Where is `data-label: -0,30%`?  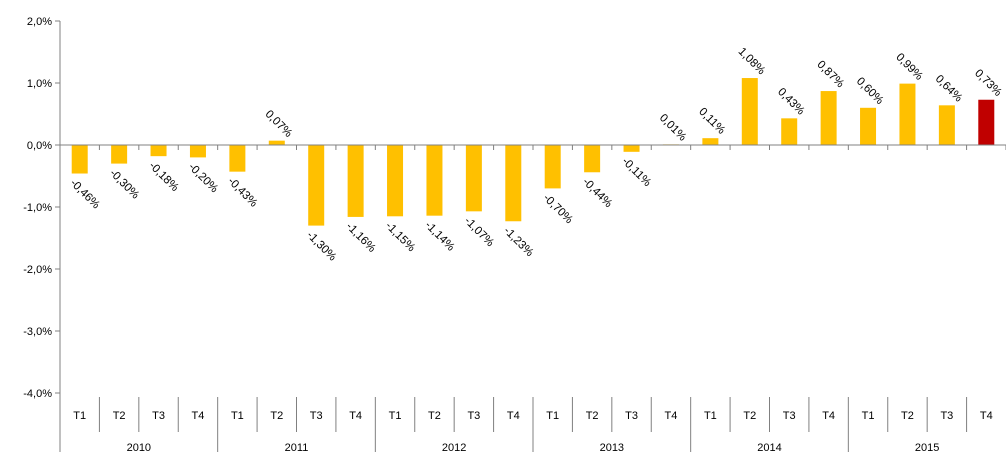
data-label: -0,30% is located at coordinates (124, 184).